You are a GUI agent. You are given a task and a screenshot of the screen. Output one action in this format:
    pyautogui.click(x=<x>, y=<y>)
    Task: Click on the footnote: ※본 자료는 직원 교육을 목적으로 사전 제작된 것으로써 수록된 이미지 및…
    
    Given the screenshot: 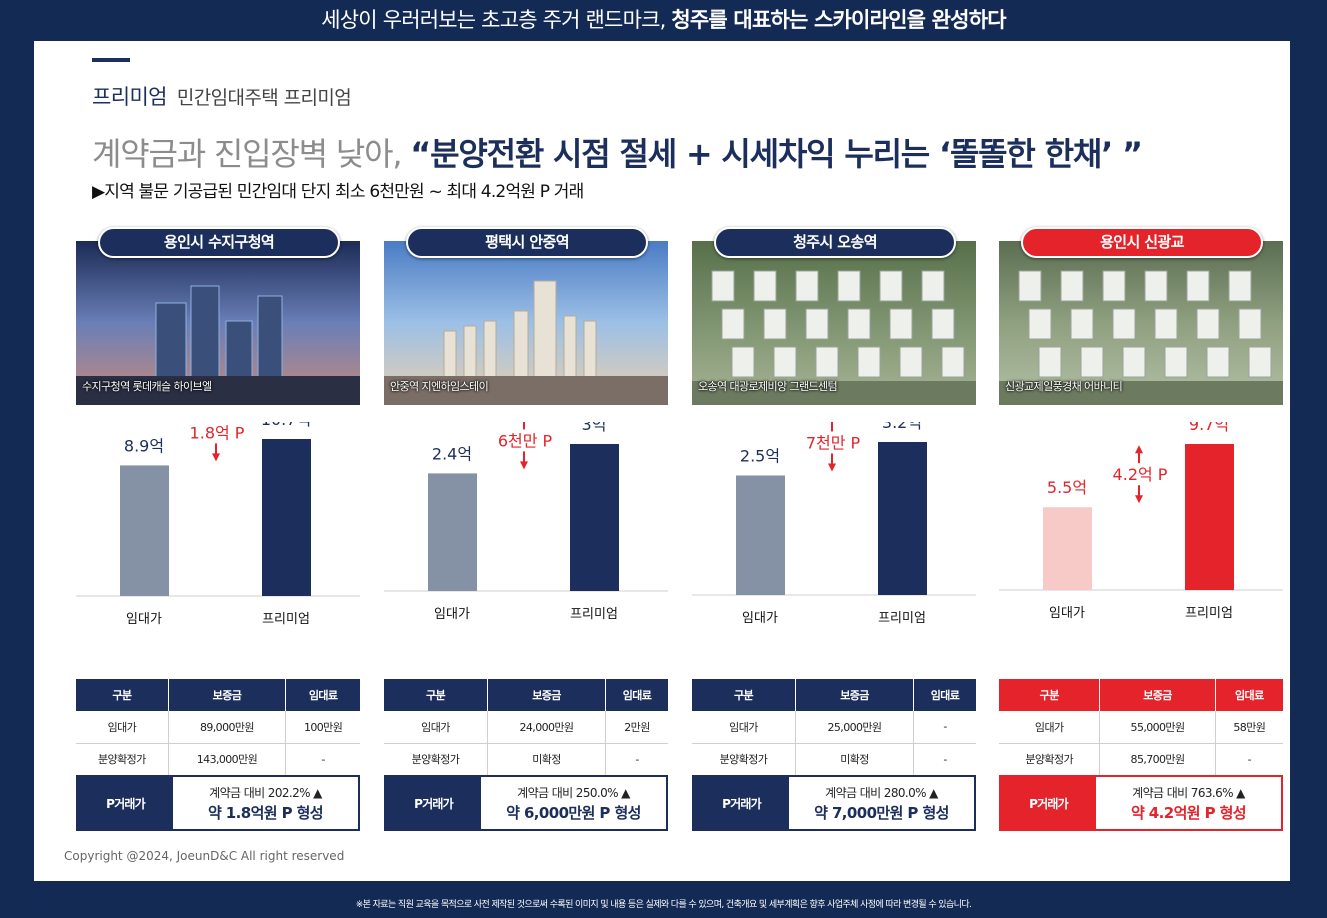 What is the action you would take?
    pyautogui.click(x=663, y=905)
    